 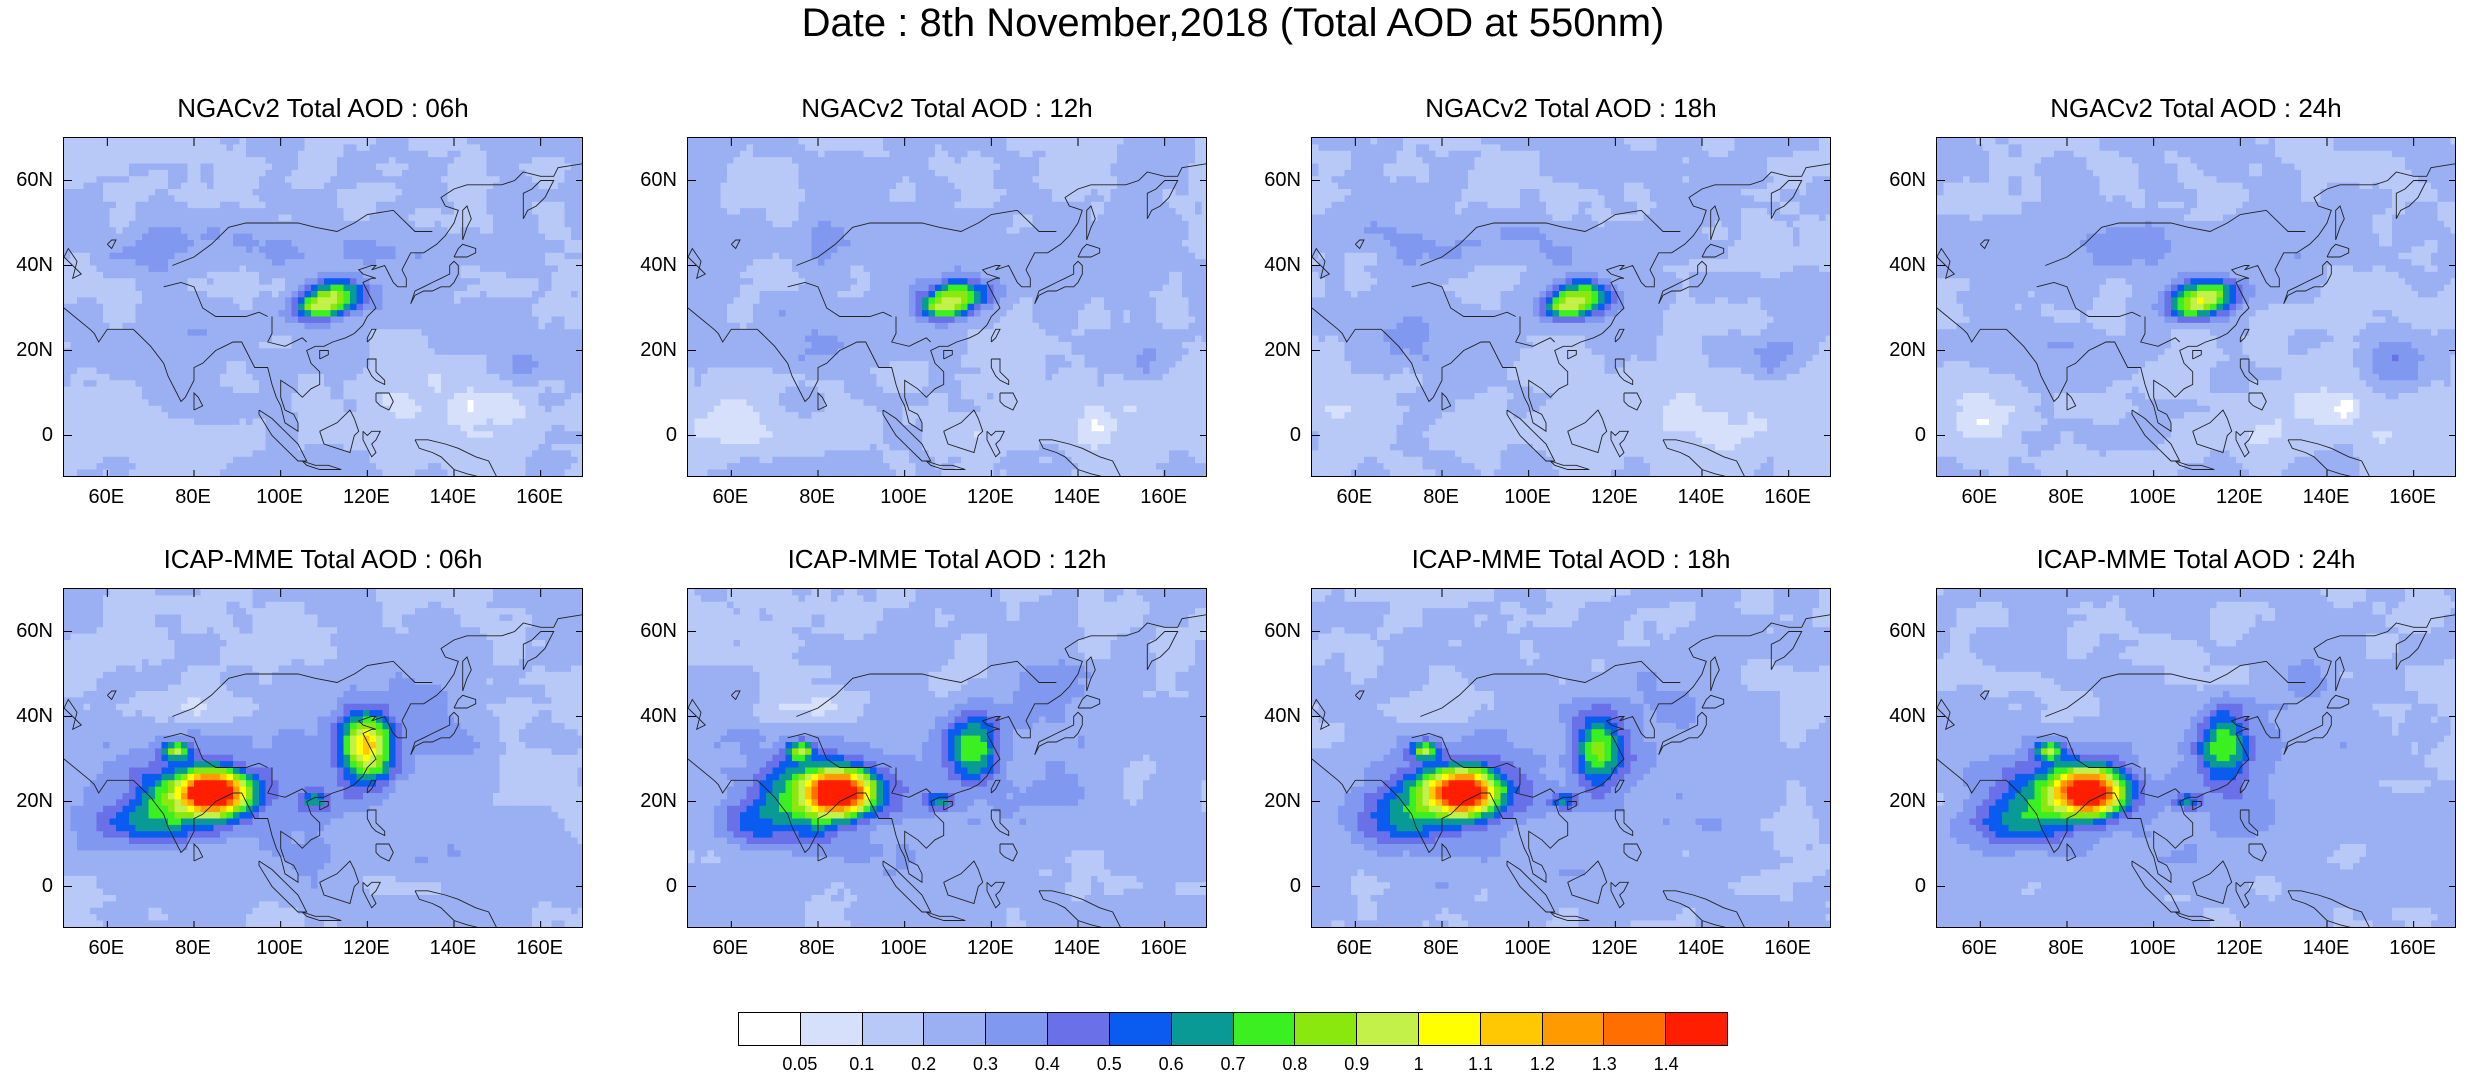 What do you see at coordinates (947, 559) in the screenshot?
I see `panel-title-icap-mme-12h: ICAP-MME Total AOD : 12h` at bounding box center [947, 559].